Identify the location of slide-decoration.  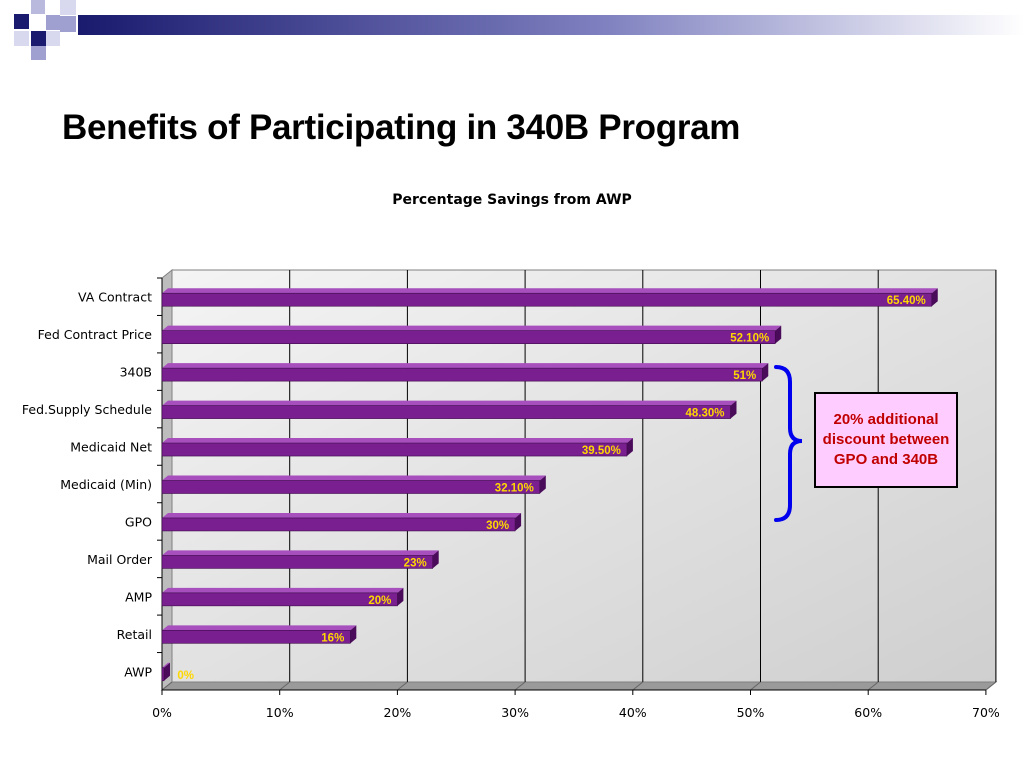
(519, 30).